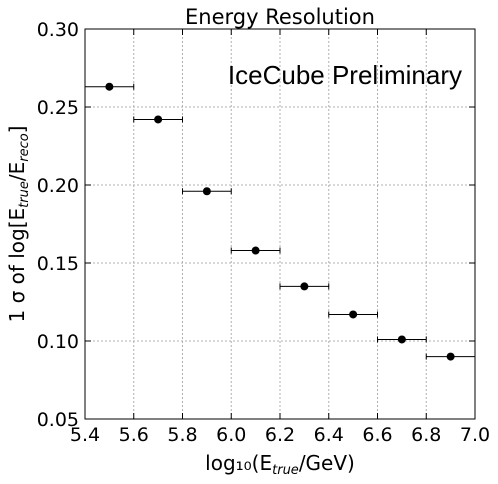 The image size is (498, 484). I want to click on x-tick-label: 6.4, so click(329, 435).